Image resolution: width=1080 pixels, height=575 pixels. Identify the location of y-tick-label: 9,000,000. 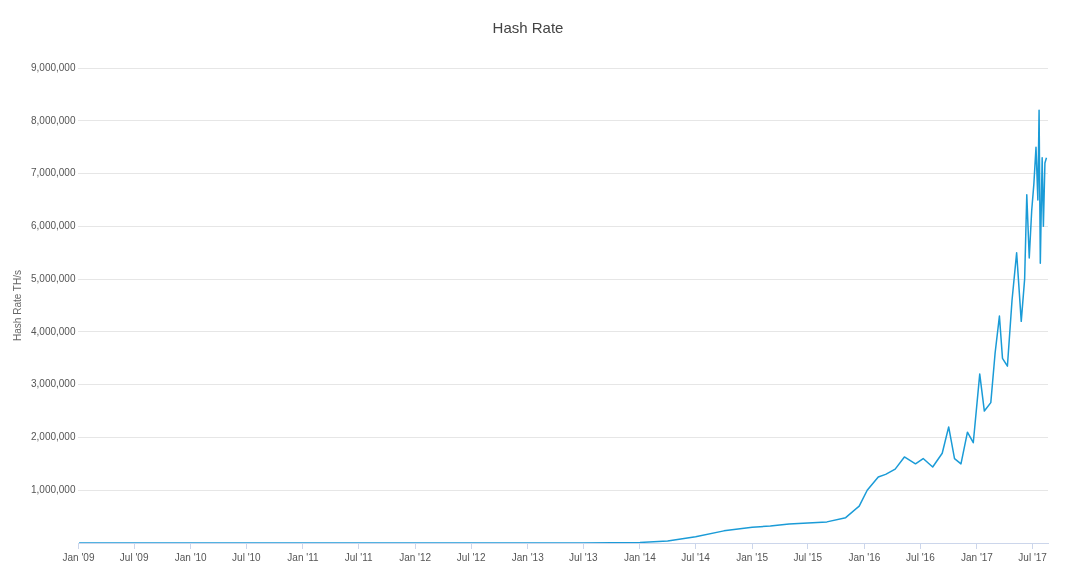
(53, 67).